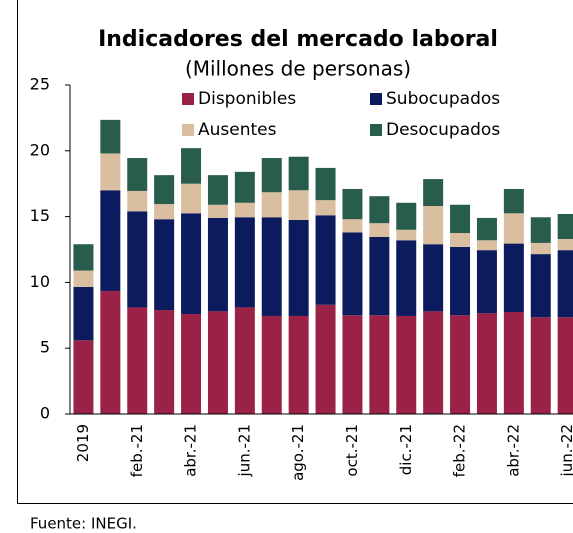 The image size is (573, 533). I want to click on x-tick-label: abr.-22, so click(513, 450).